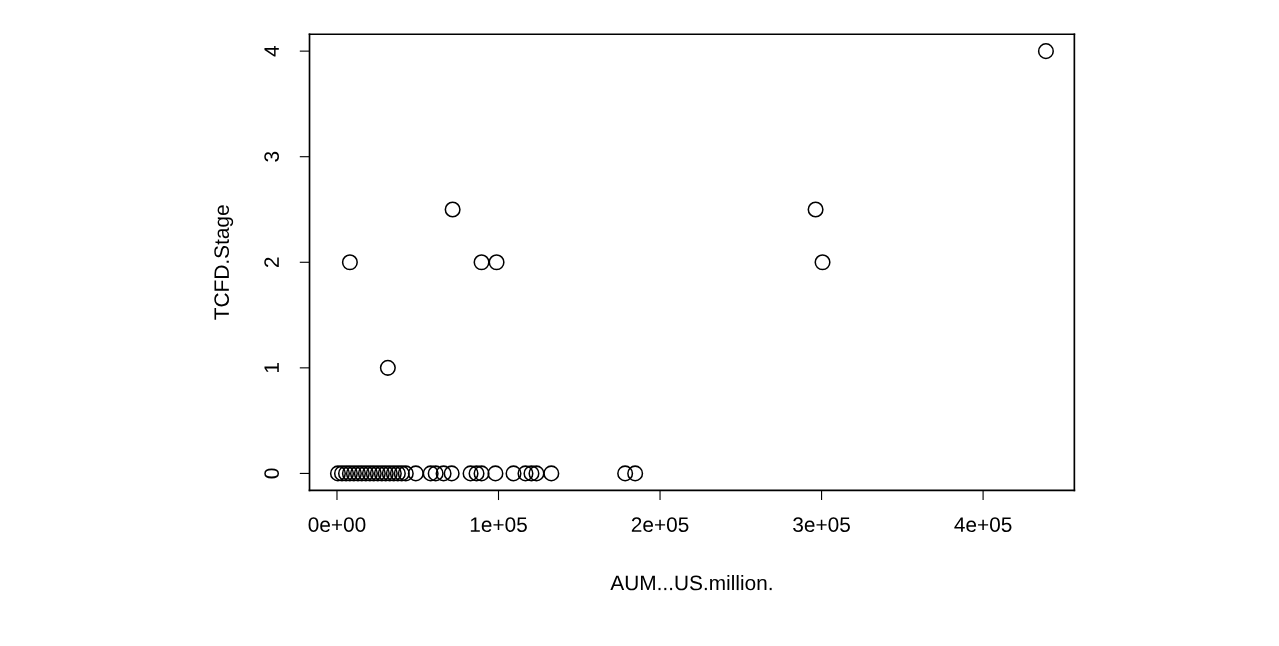  What do you see at coordinates (983, 525) in the screenshot?
I see `x-tick-label: 4e+05` at bounding box center [983, 525].